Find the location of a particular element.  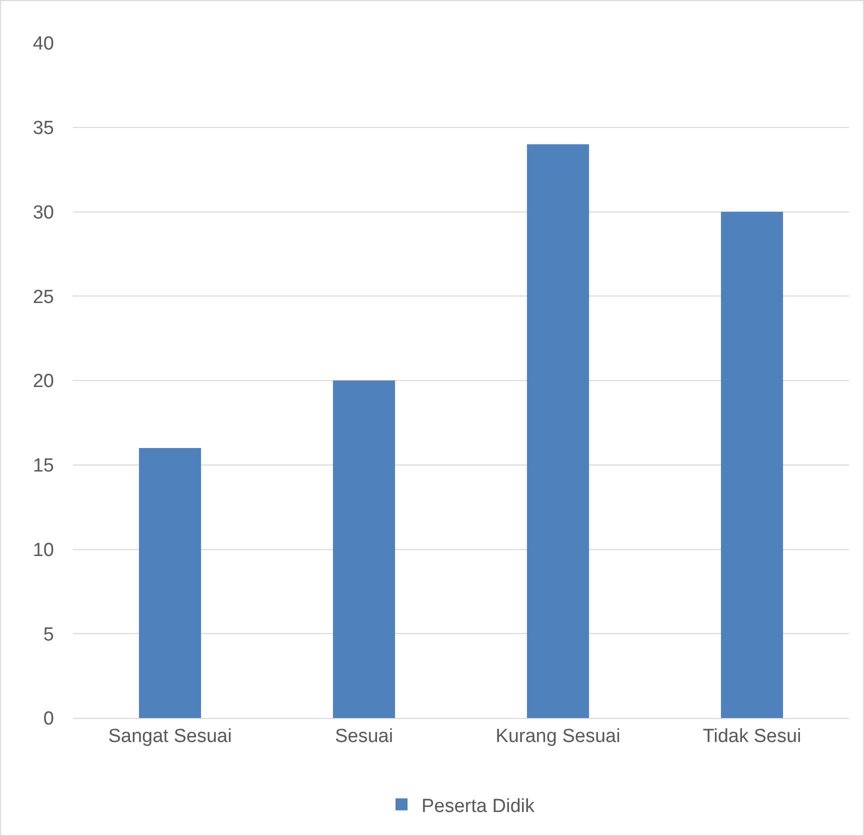

legend-label: Peserta Didik is located at coordinates (478, 806).